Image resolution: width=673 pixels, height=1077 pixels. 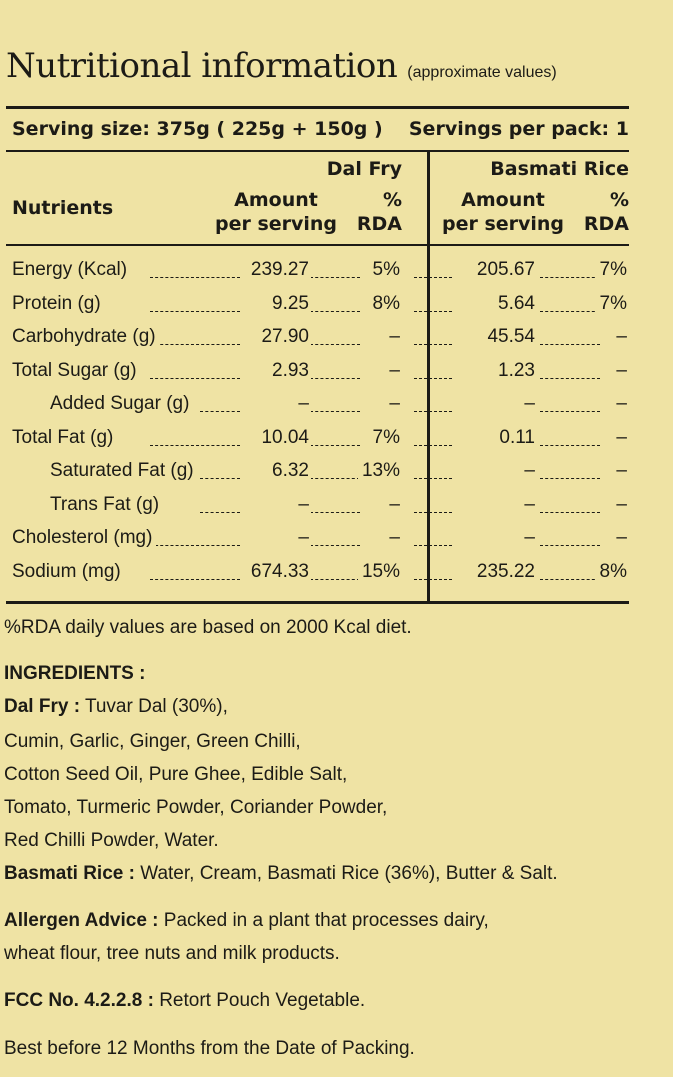 I want to click on serving-size: Serving size: 375g ( 225g + 150g ), so click(x=197, y=129).